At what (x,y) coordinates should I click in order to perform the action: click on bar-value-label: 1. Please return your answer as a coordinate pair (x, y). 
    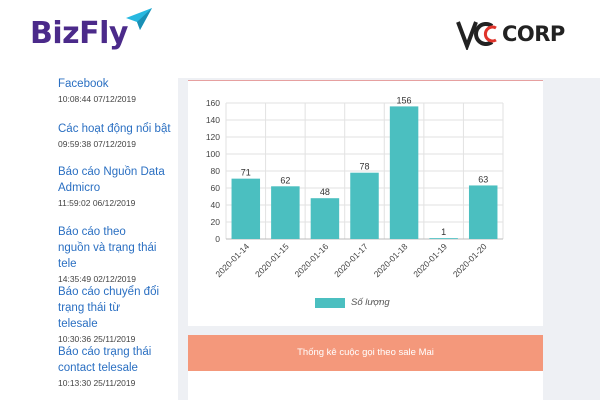
    Looking at the image, I should click on (443, 232).